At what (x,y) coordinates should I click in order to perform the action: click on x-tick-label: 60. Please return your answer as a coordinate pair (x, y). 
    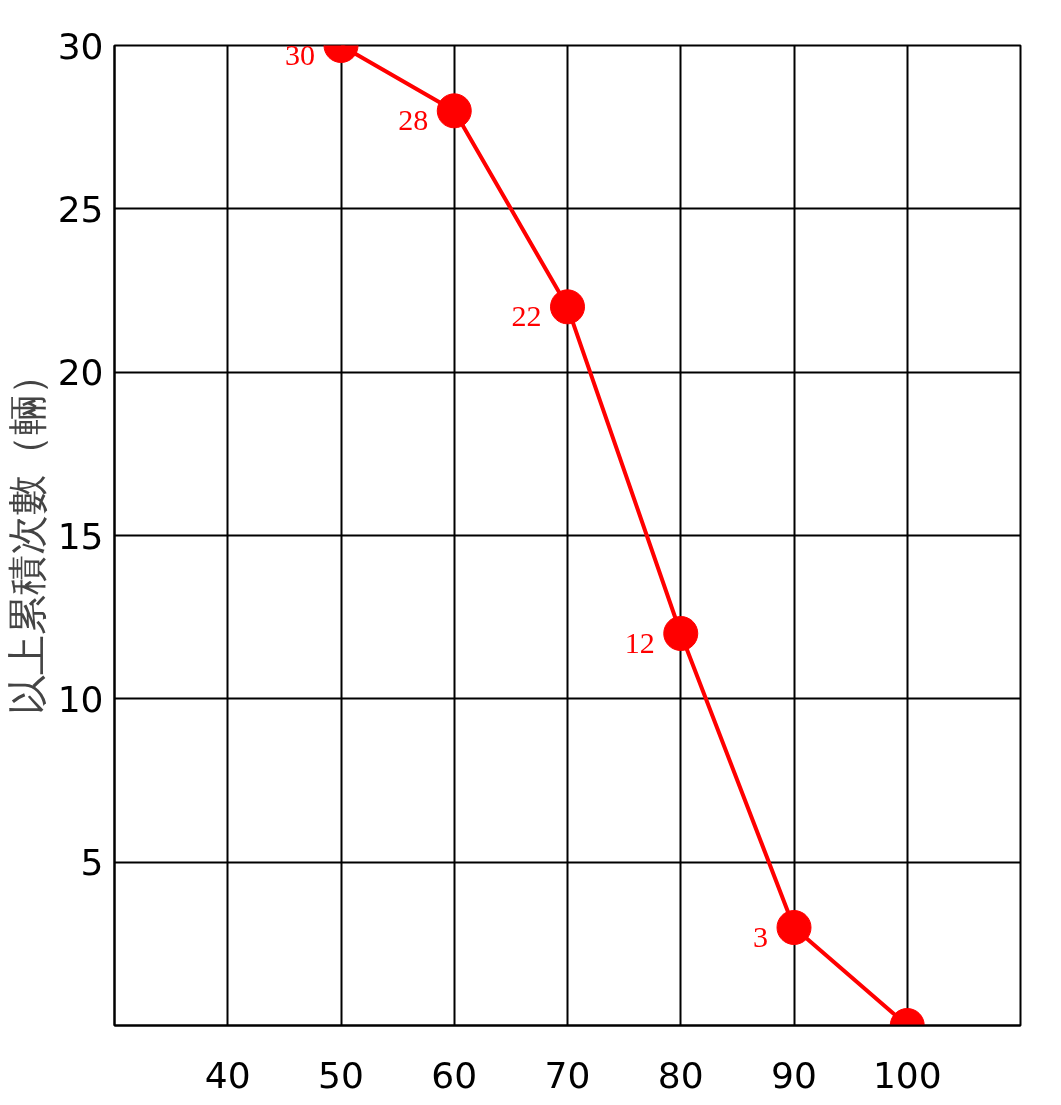
    Looking at the image, I should click on (454, 1075).